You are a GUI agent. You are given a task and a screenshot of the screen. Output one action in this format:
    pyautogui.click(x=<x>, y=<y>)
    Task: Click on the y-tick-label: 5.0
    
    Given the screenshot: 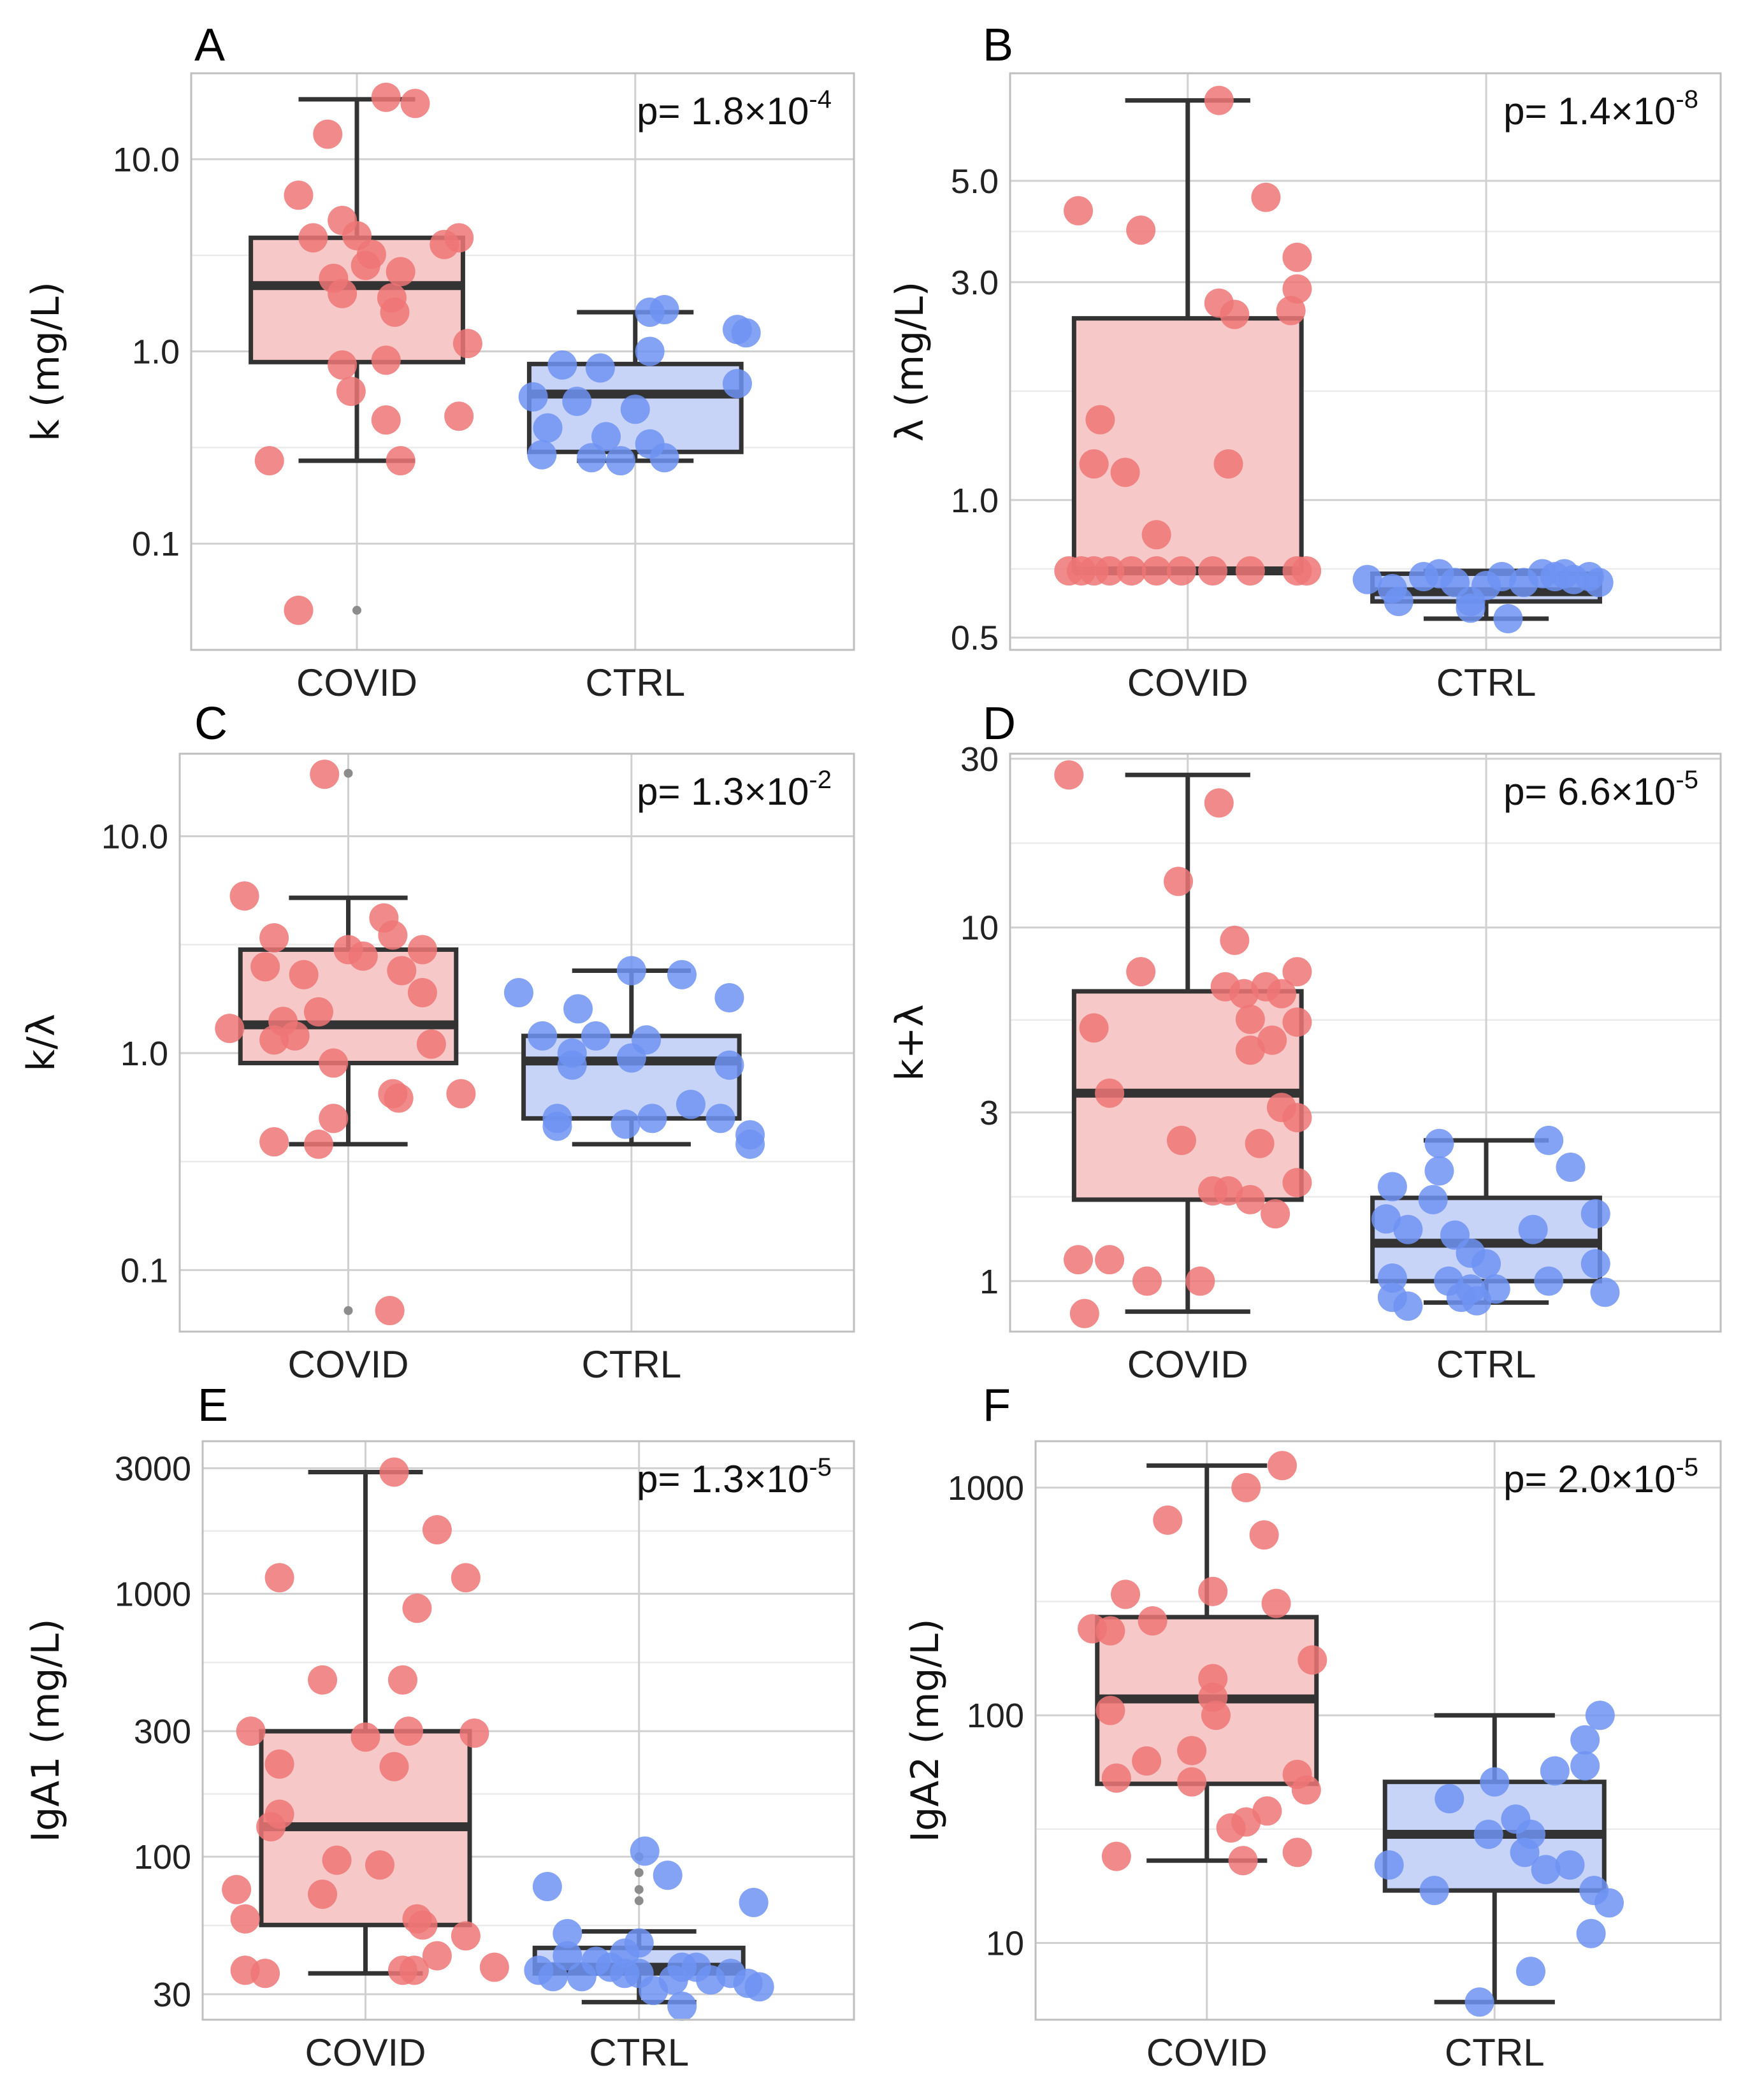 What is the action you would take?
    pyautogui.click(x=975, y=181)
    